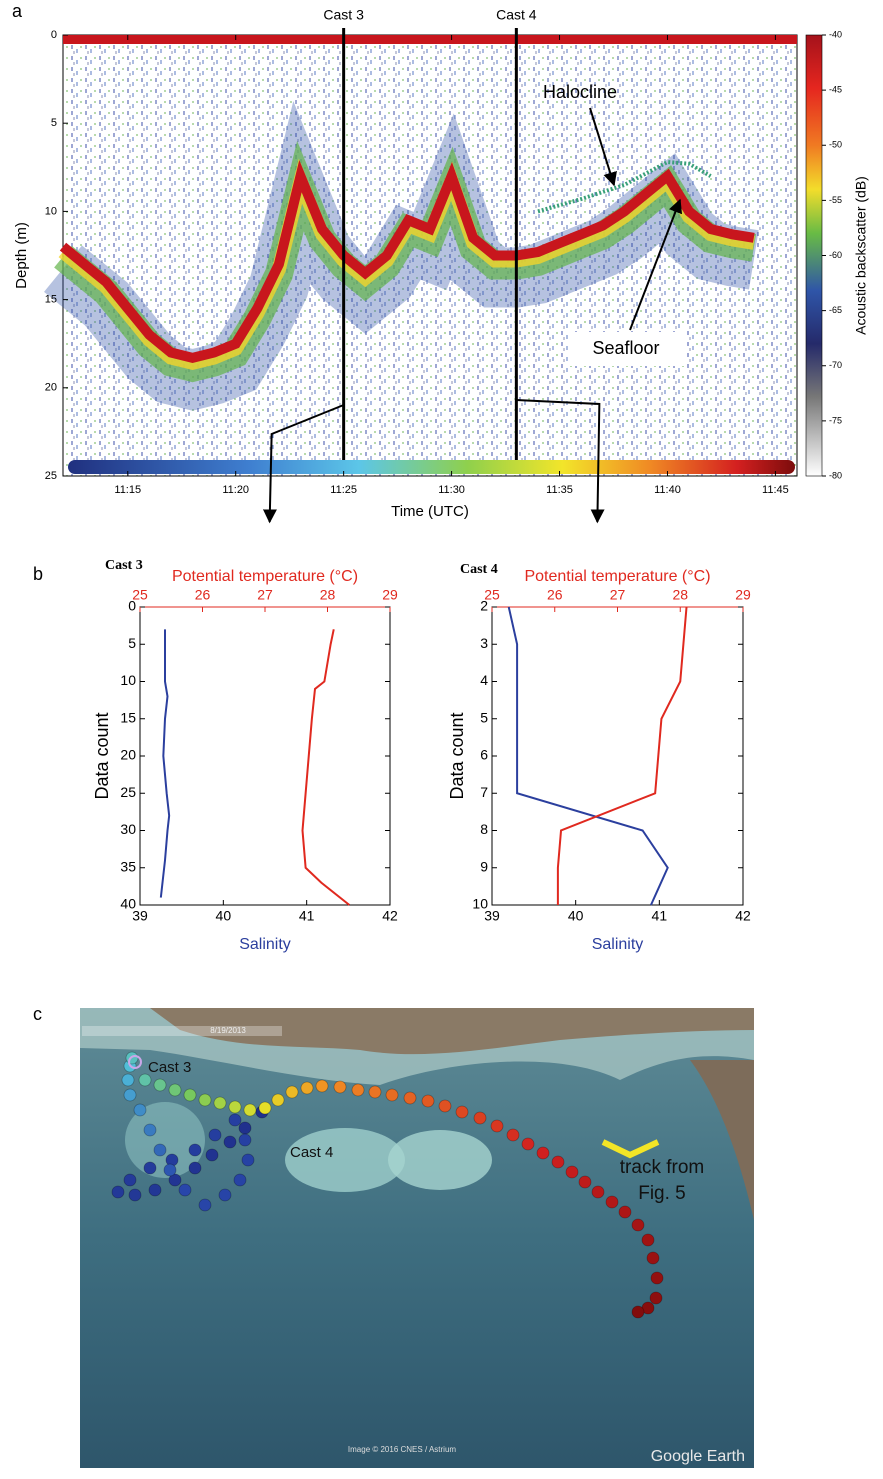  I want to click on x2-tick-label: 29, so click(390, 595).